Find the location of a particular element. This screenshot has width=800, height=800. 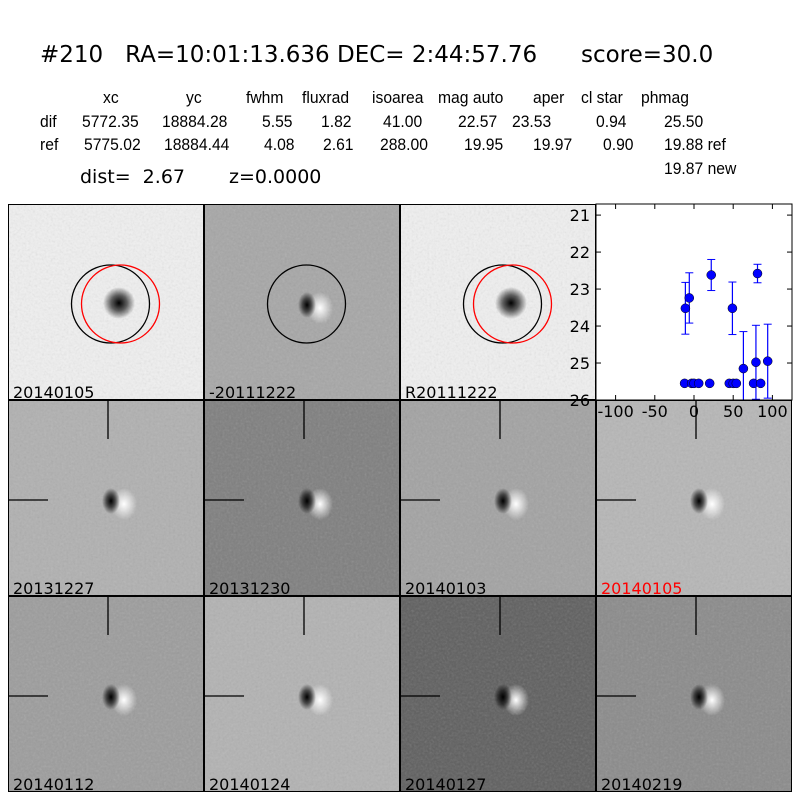

y-tick-label: 23 is located at coordinates (580, 289).